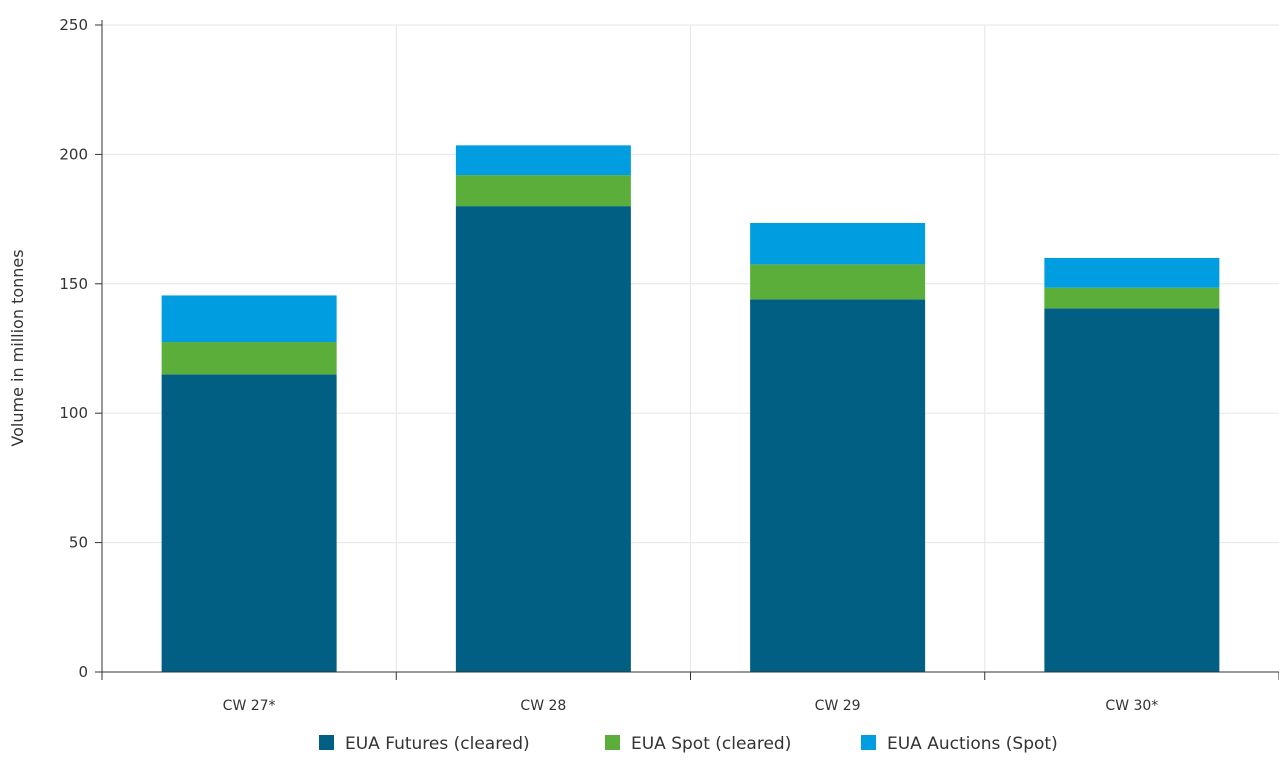  Describe the element at coordinates (972, 744) in the screenshot. I see `legend-label: EUA Auctions (Spot)` at that location.